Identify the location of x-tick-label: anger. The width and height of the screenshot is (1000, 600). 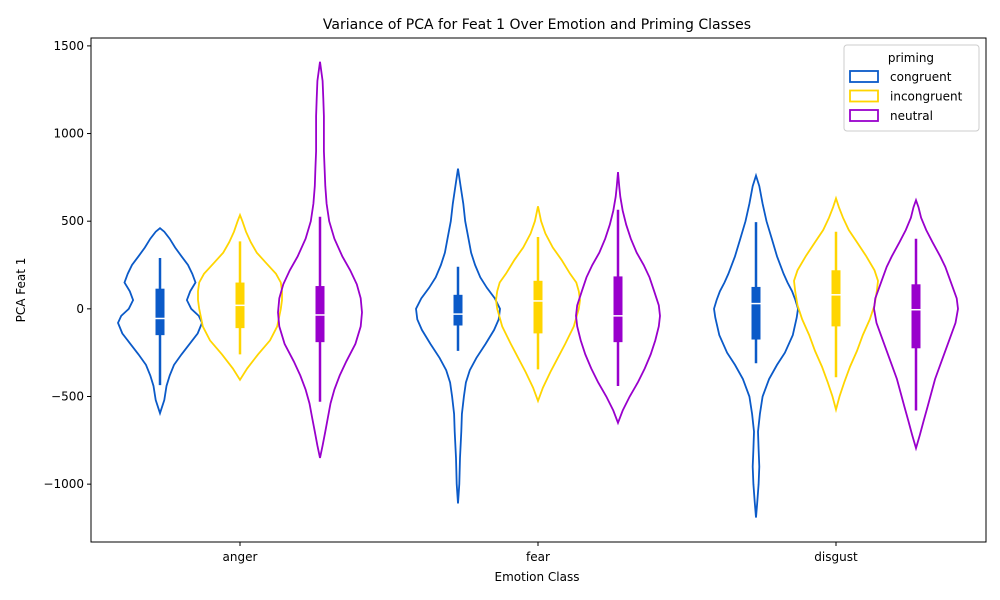
(240, 557).